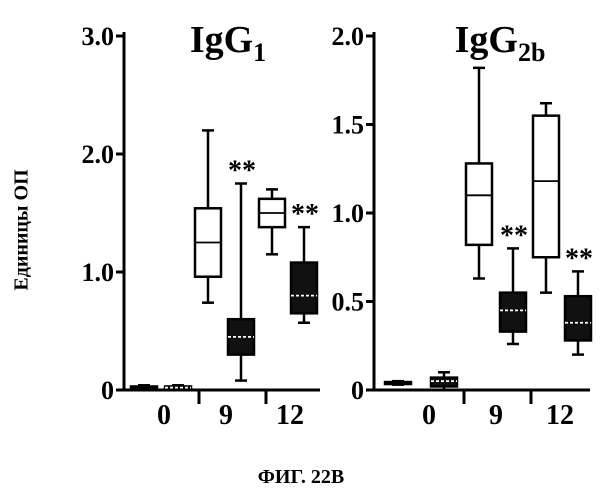 Image resolution: width=602 pixels, height=500 pixels. What do you see at coordinates (259, 52) in the screenshot?
I see `panel-title-subscript: 1` at bounding box center [259, 52].